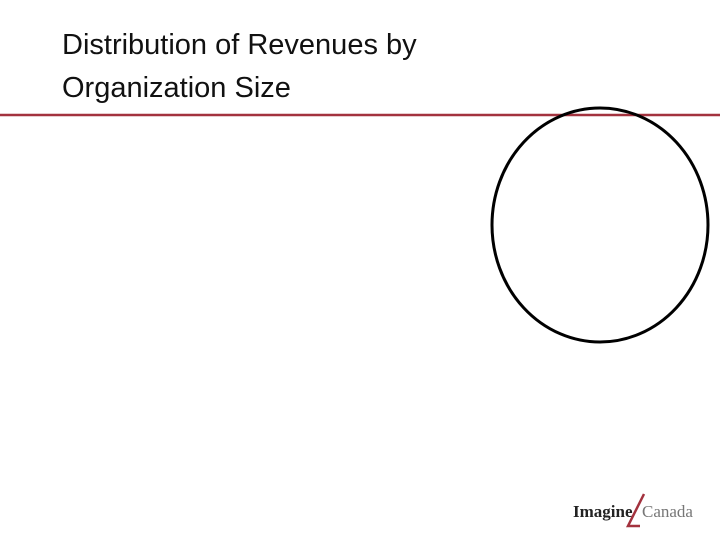 This screenshot has height=540, width=720. Describe the element at coordinates (239, 45) in the screenshot. I see `title-line: Distribution of Revenues by` at that location.